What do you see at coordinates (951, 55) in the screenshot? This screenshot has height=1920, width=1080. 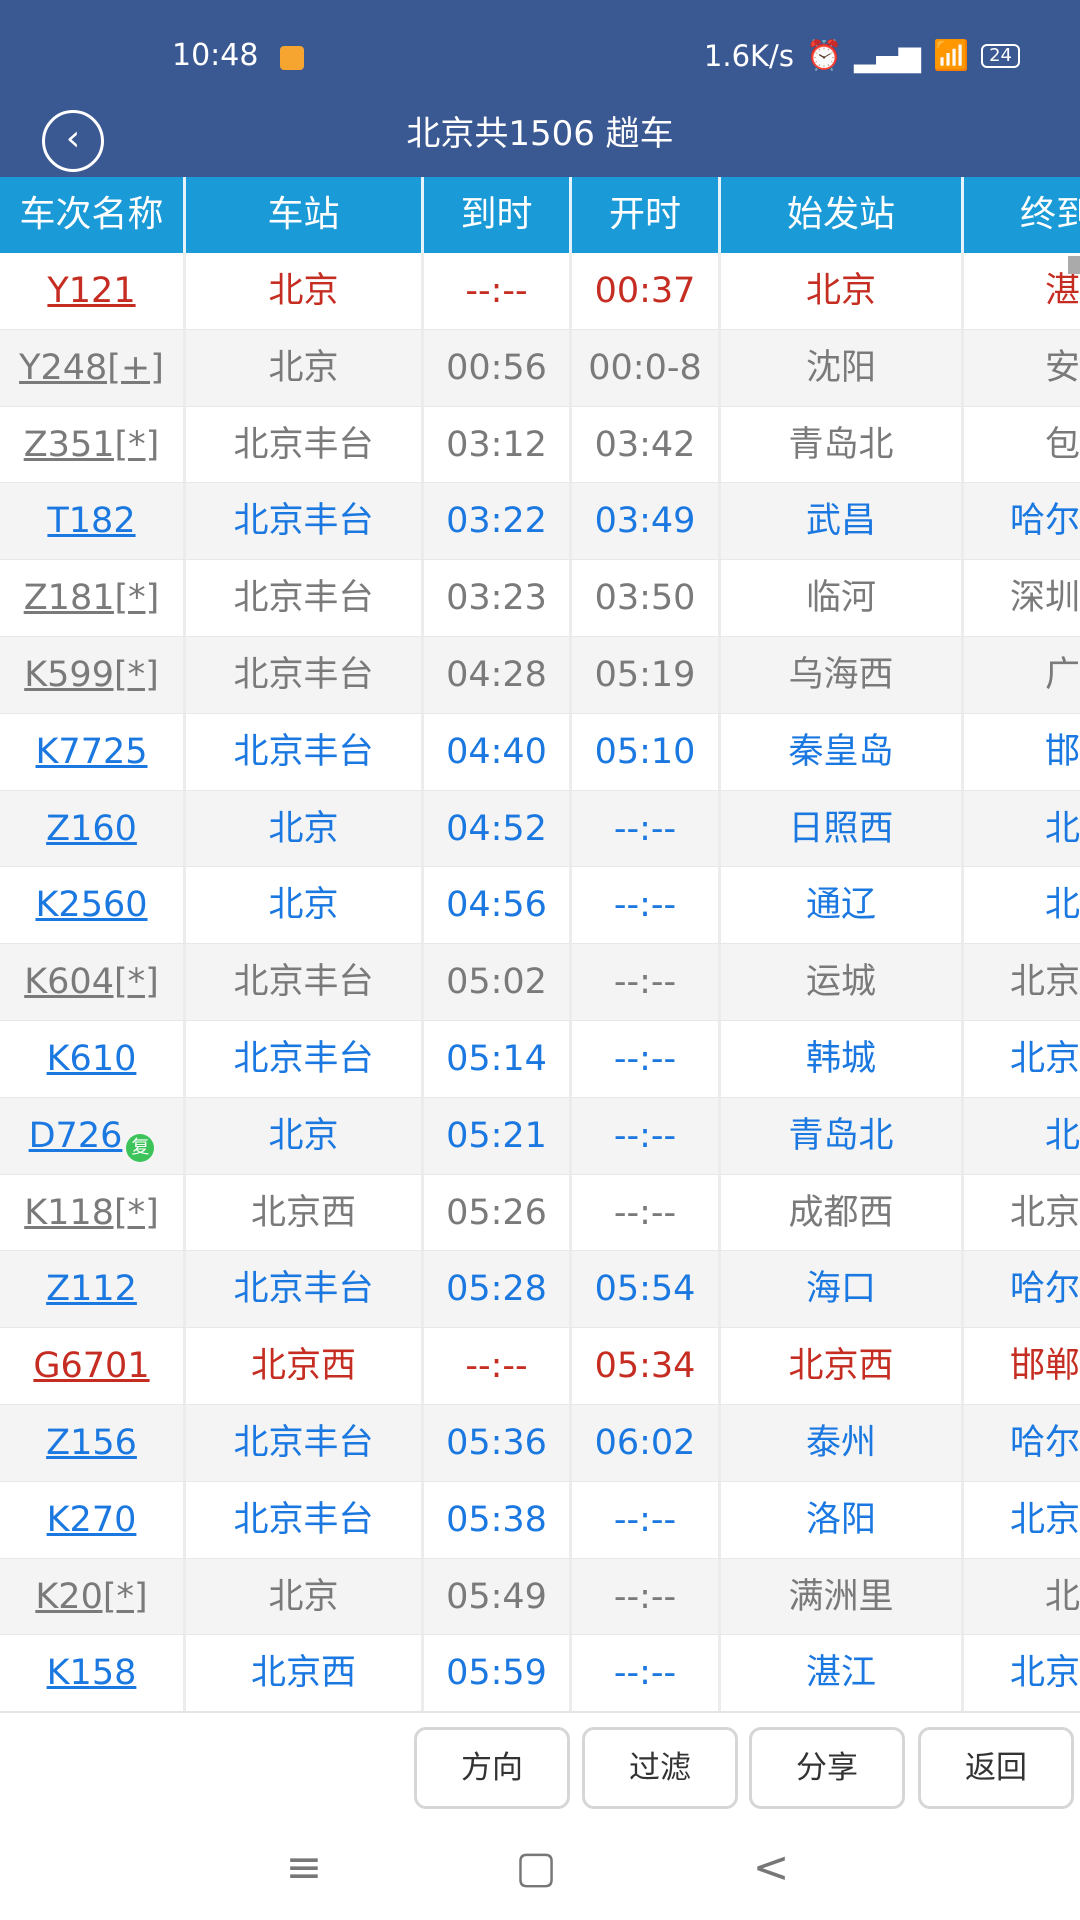 I see `wifi-icon: 📶` at bounding box center [951, 55].